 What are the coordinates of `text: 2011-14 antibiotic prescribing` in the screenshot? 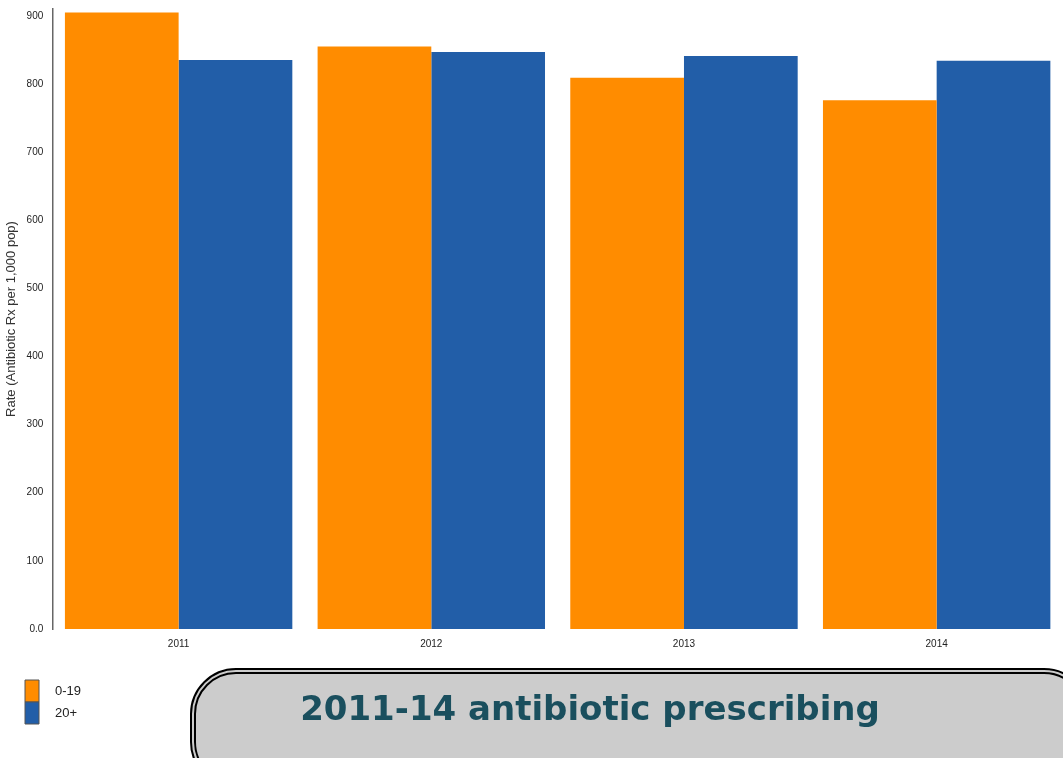 It's located at (590, 708).